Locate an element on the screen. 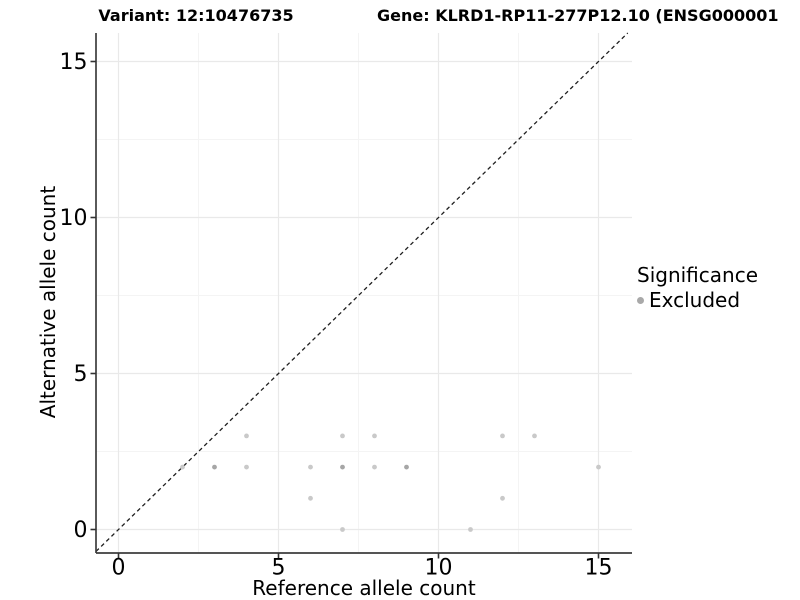 This screenshot has height=600, width=800. plot-title-variant: Variant: 12:10476735 is located at coordinates (196, 15).